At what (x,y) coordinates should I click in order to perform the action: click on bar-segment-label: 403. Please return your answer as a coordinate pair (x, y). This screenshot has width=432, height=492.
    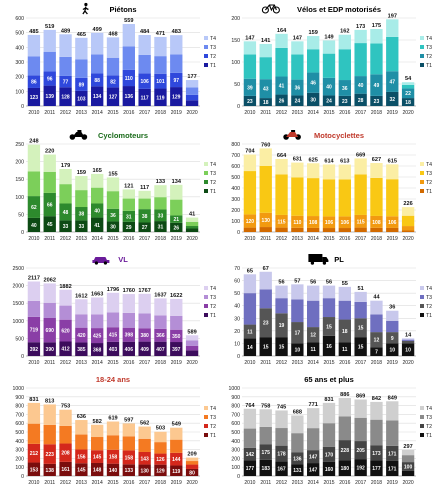
    Looking at the image, I should click on (113, 350).